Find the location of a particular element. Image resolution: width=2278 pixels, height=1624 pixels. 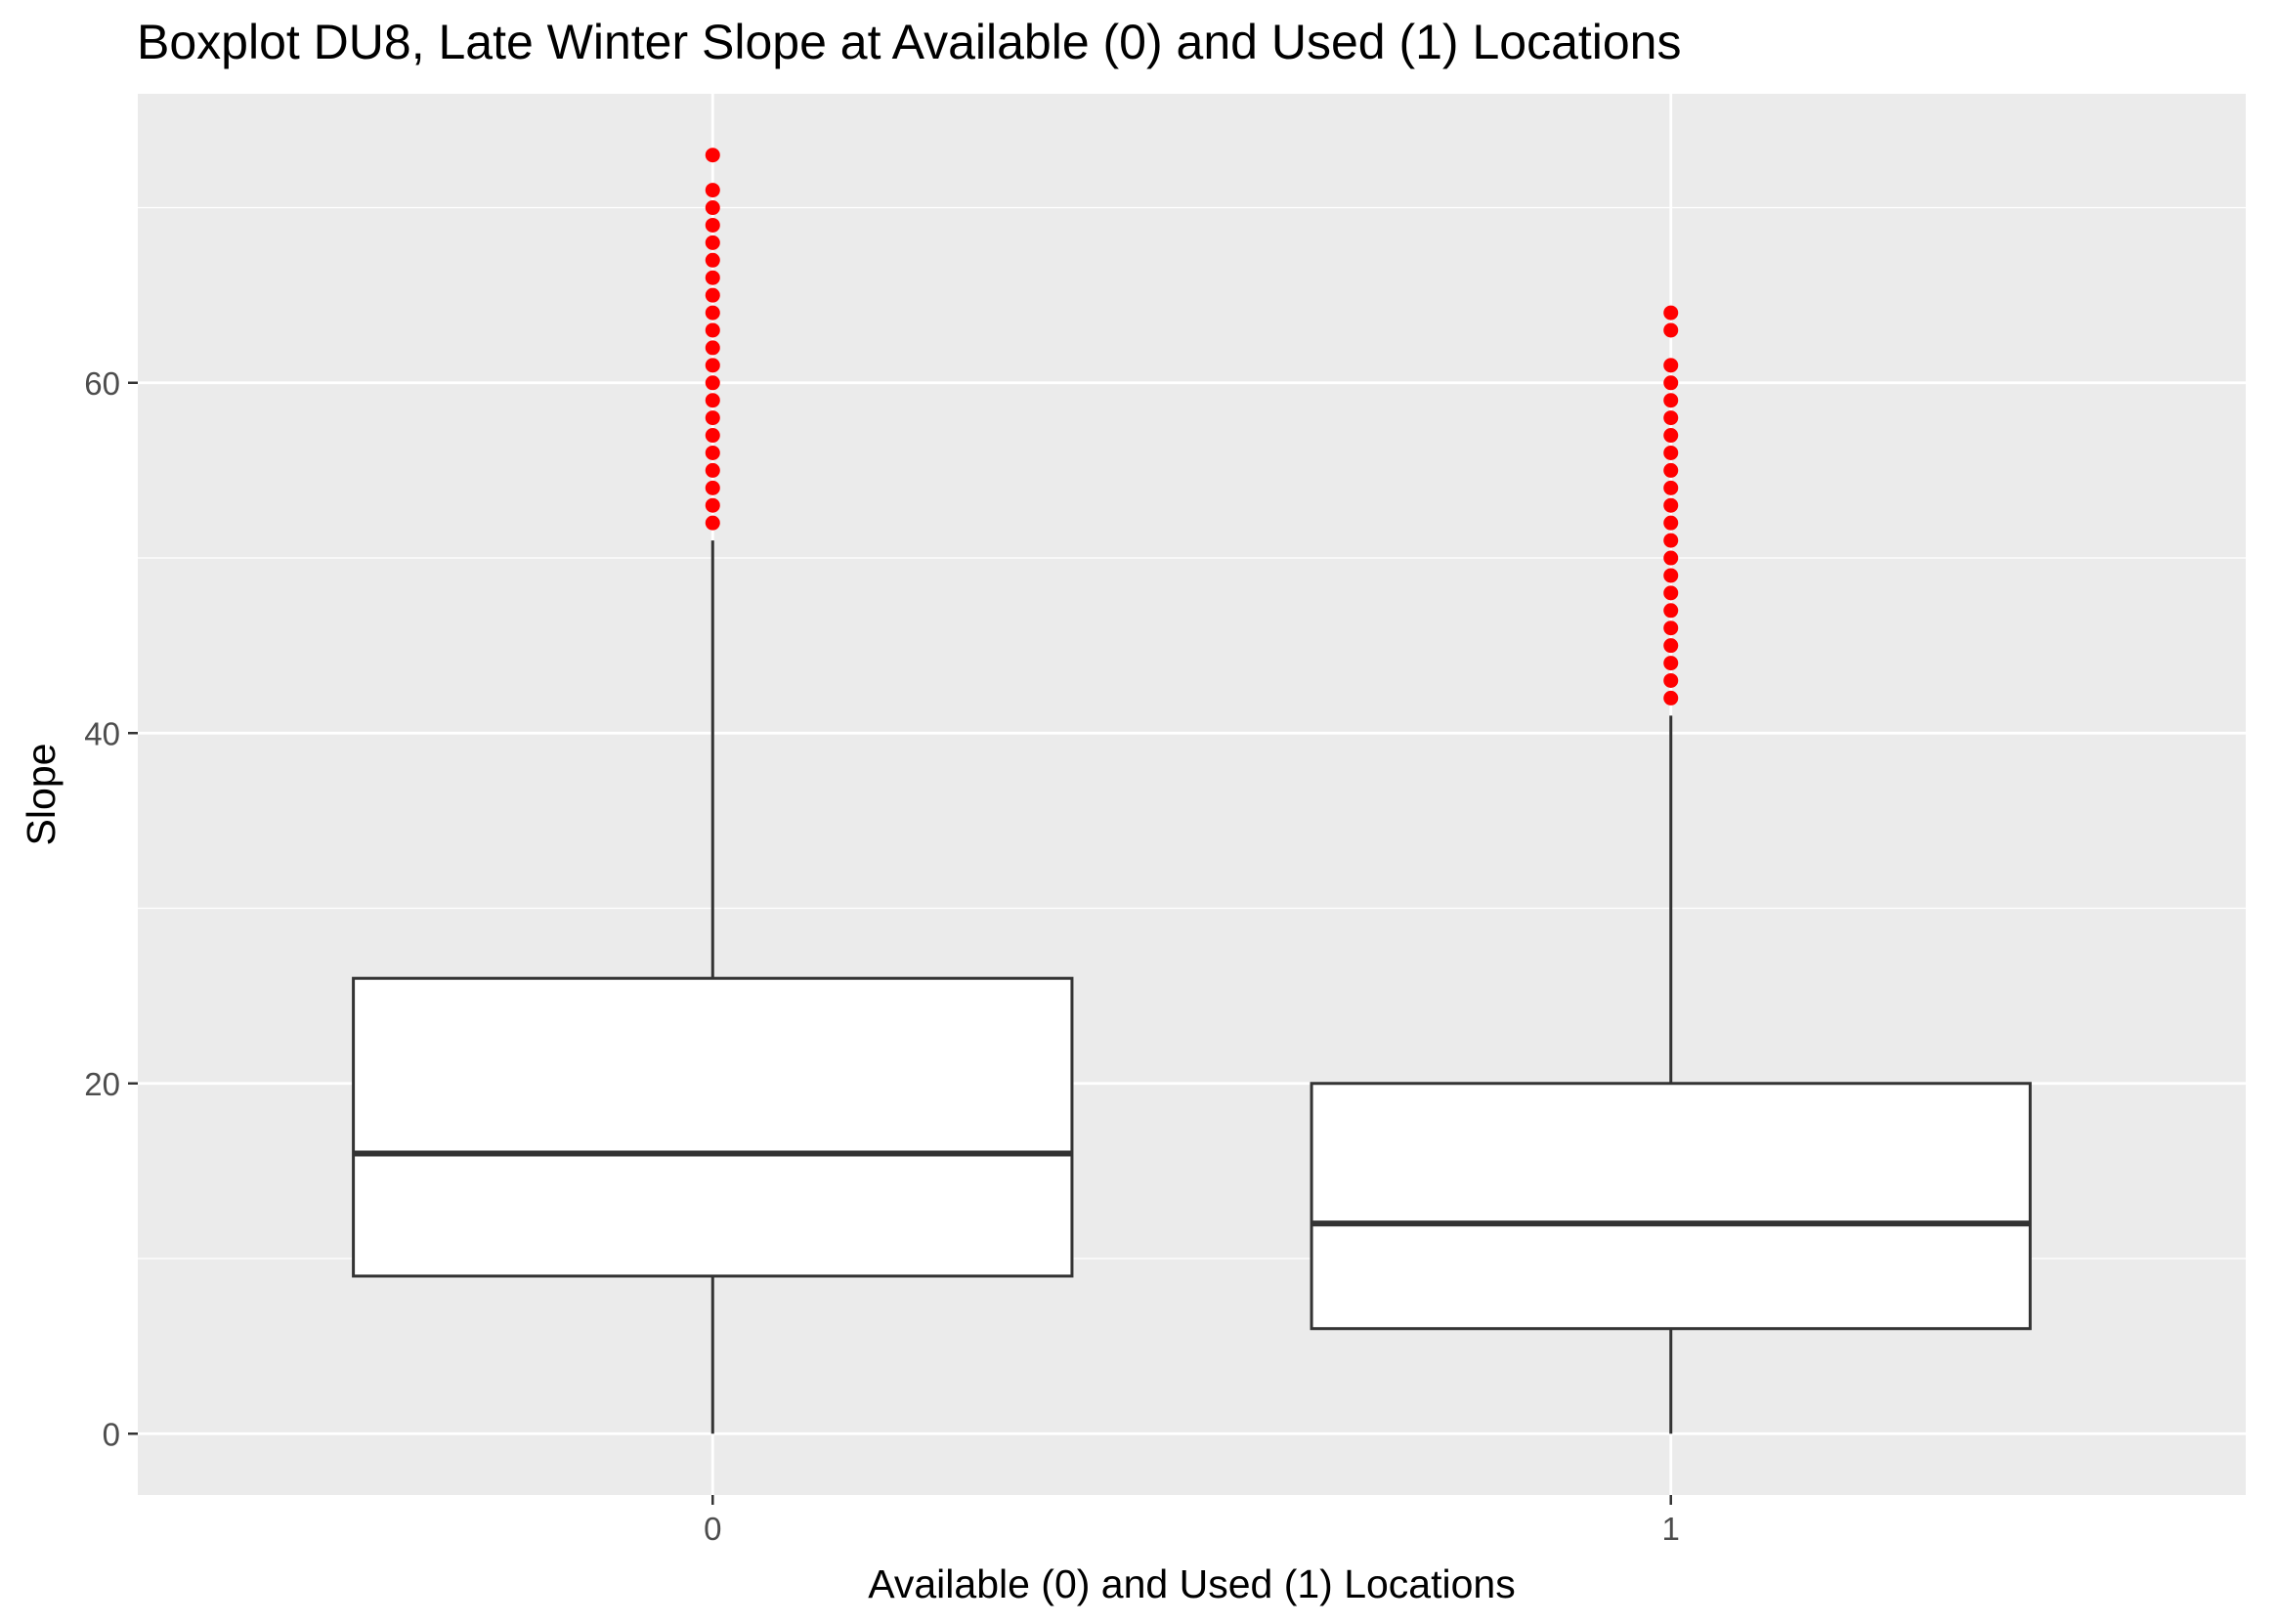

outlier-points is located at coordinates (1192, 426).